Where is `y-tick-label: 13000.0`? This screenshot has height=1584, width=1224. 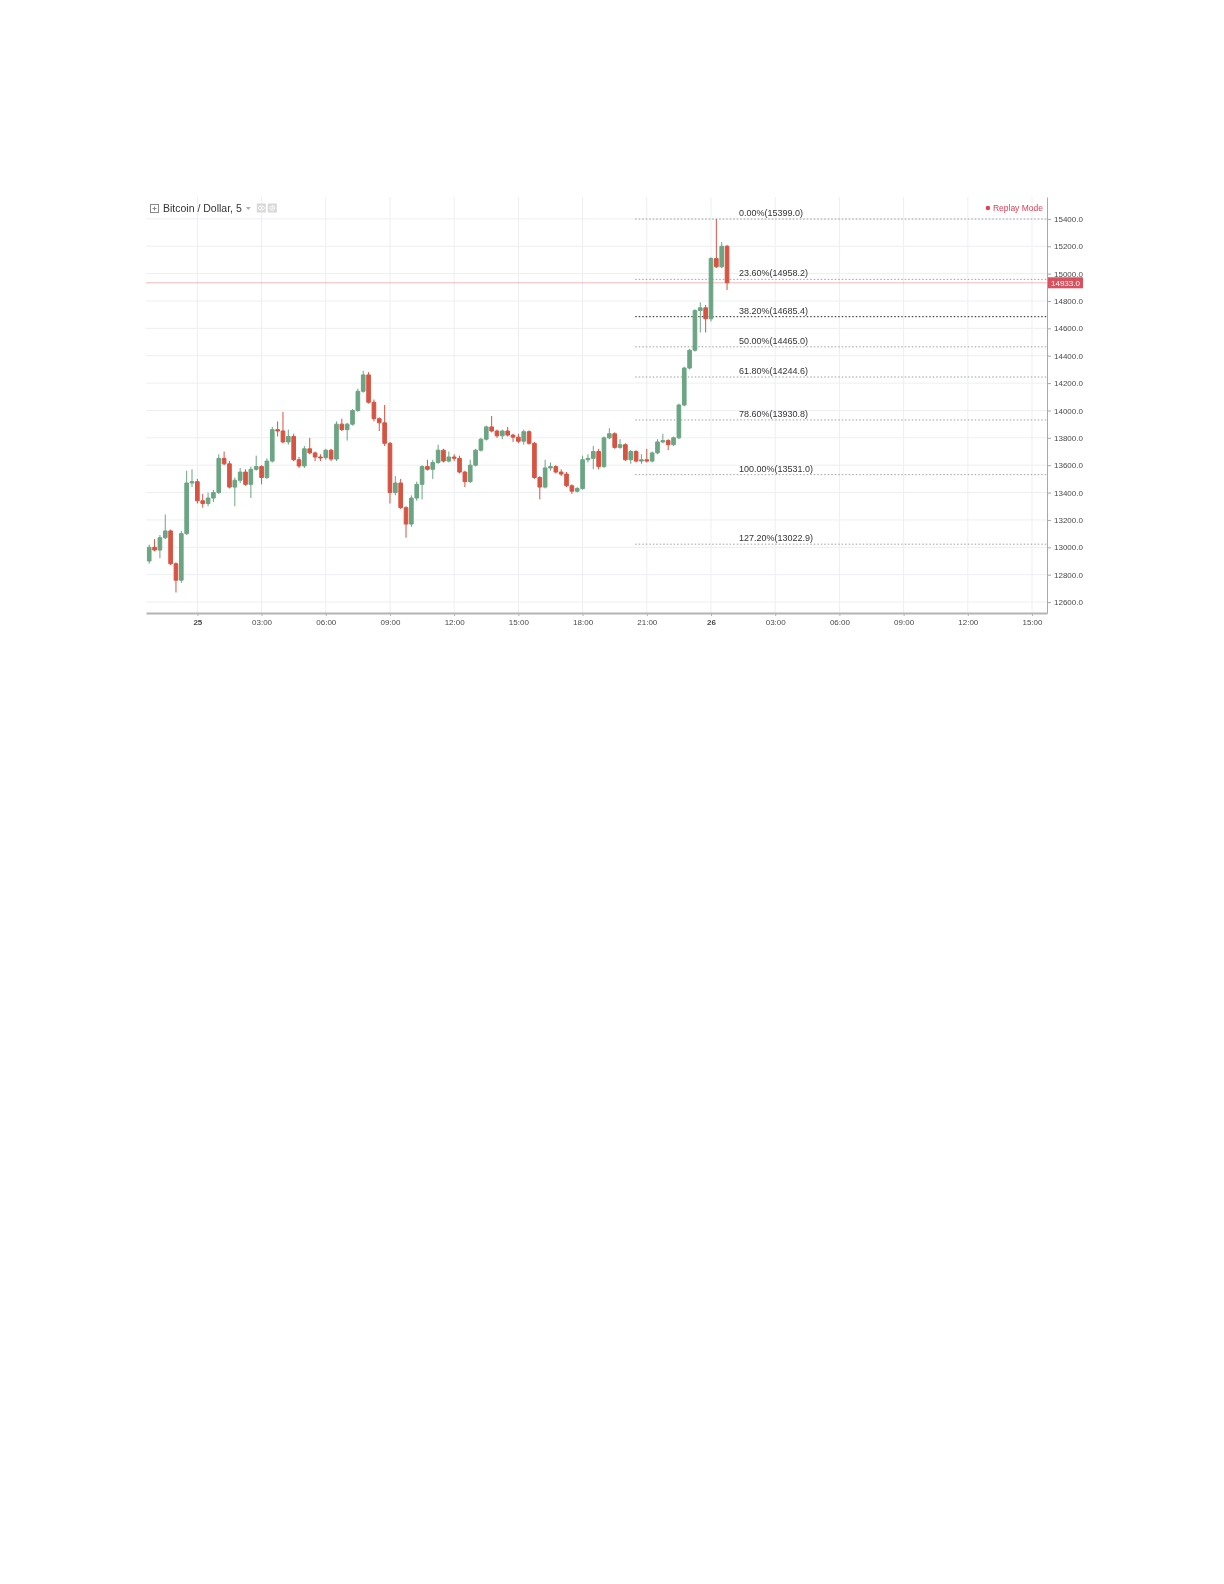 y-tick-label: 13000.0 is located at coordinates (1069, 548).